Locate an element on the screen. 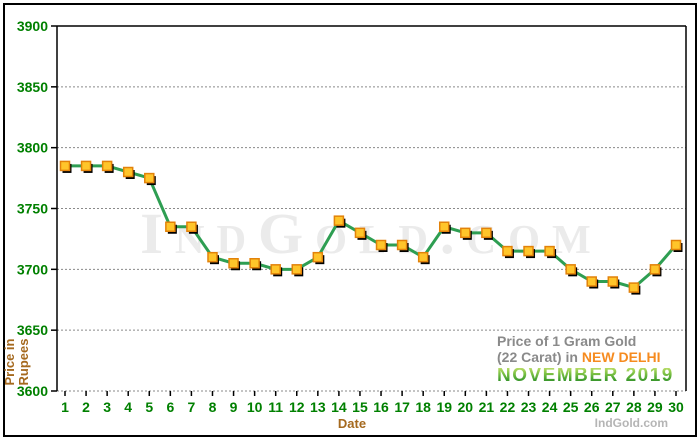 The height and width of the screenshot is (440, 700). x-axis-title: Date is located at coordinates (352, 423).